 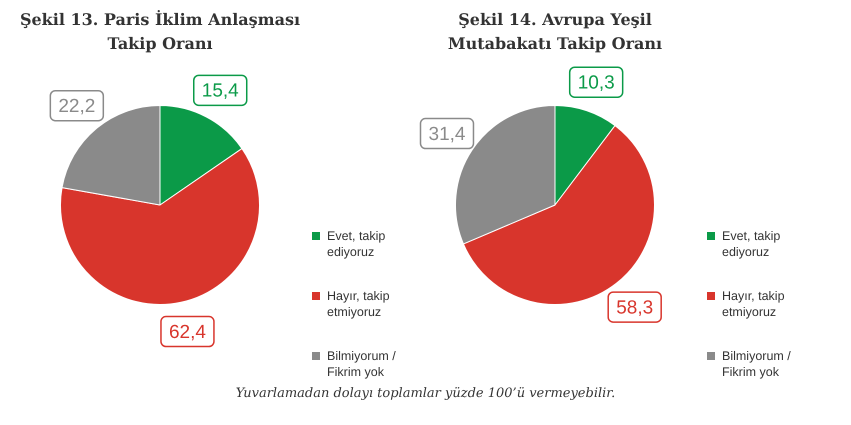 I want to click on data-label: 62,4, so click(x=187, y=332).